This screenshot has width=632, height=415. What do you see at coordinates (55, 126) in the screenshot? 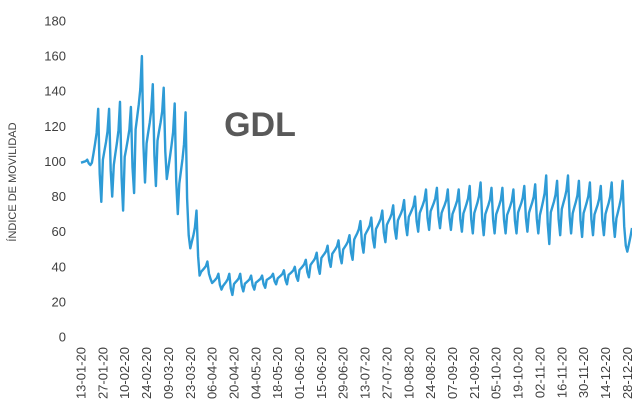
I see `y-tick-label: 120` at bounding box center [55, 126].